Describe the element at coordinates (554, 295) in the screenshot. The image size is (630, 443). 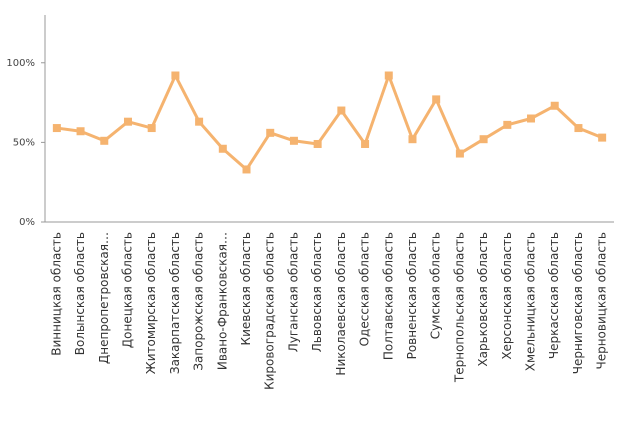
I see `x-tick-label: Черкасская область` at that location.